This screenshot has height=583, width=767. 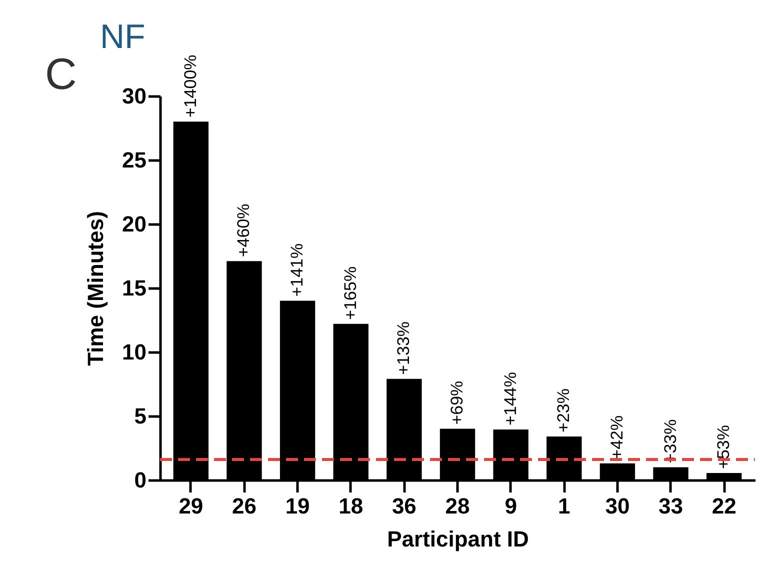 I want to click on x-tick-label: 26, so click(x=244, y=506).